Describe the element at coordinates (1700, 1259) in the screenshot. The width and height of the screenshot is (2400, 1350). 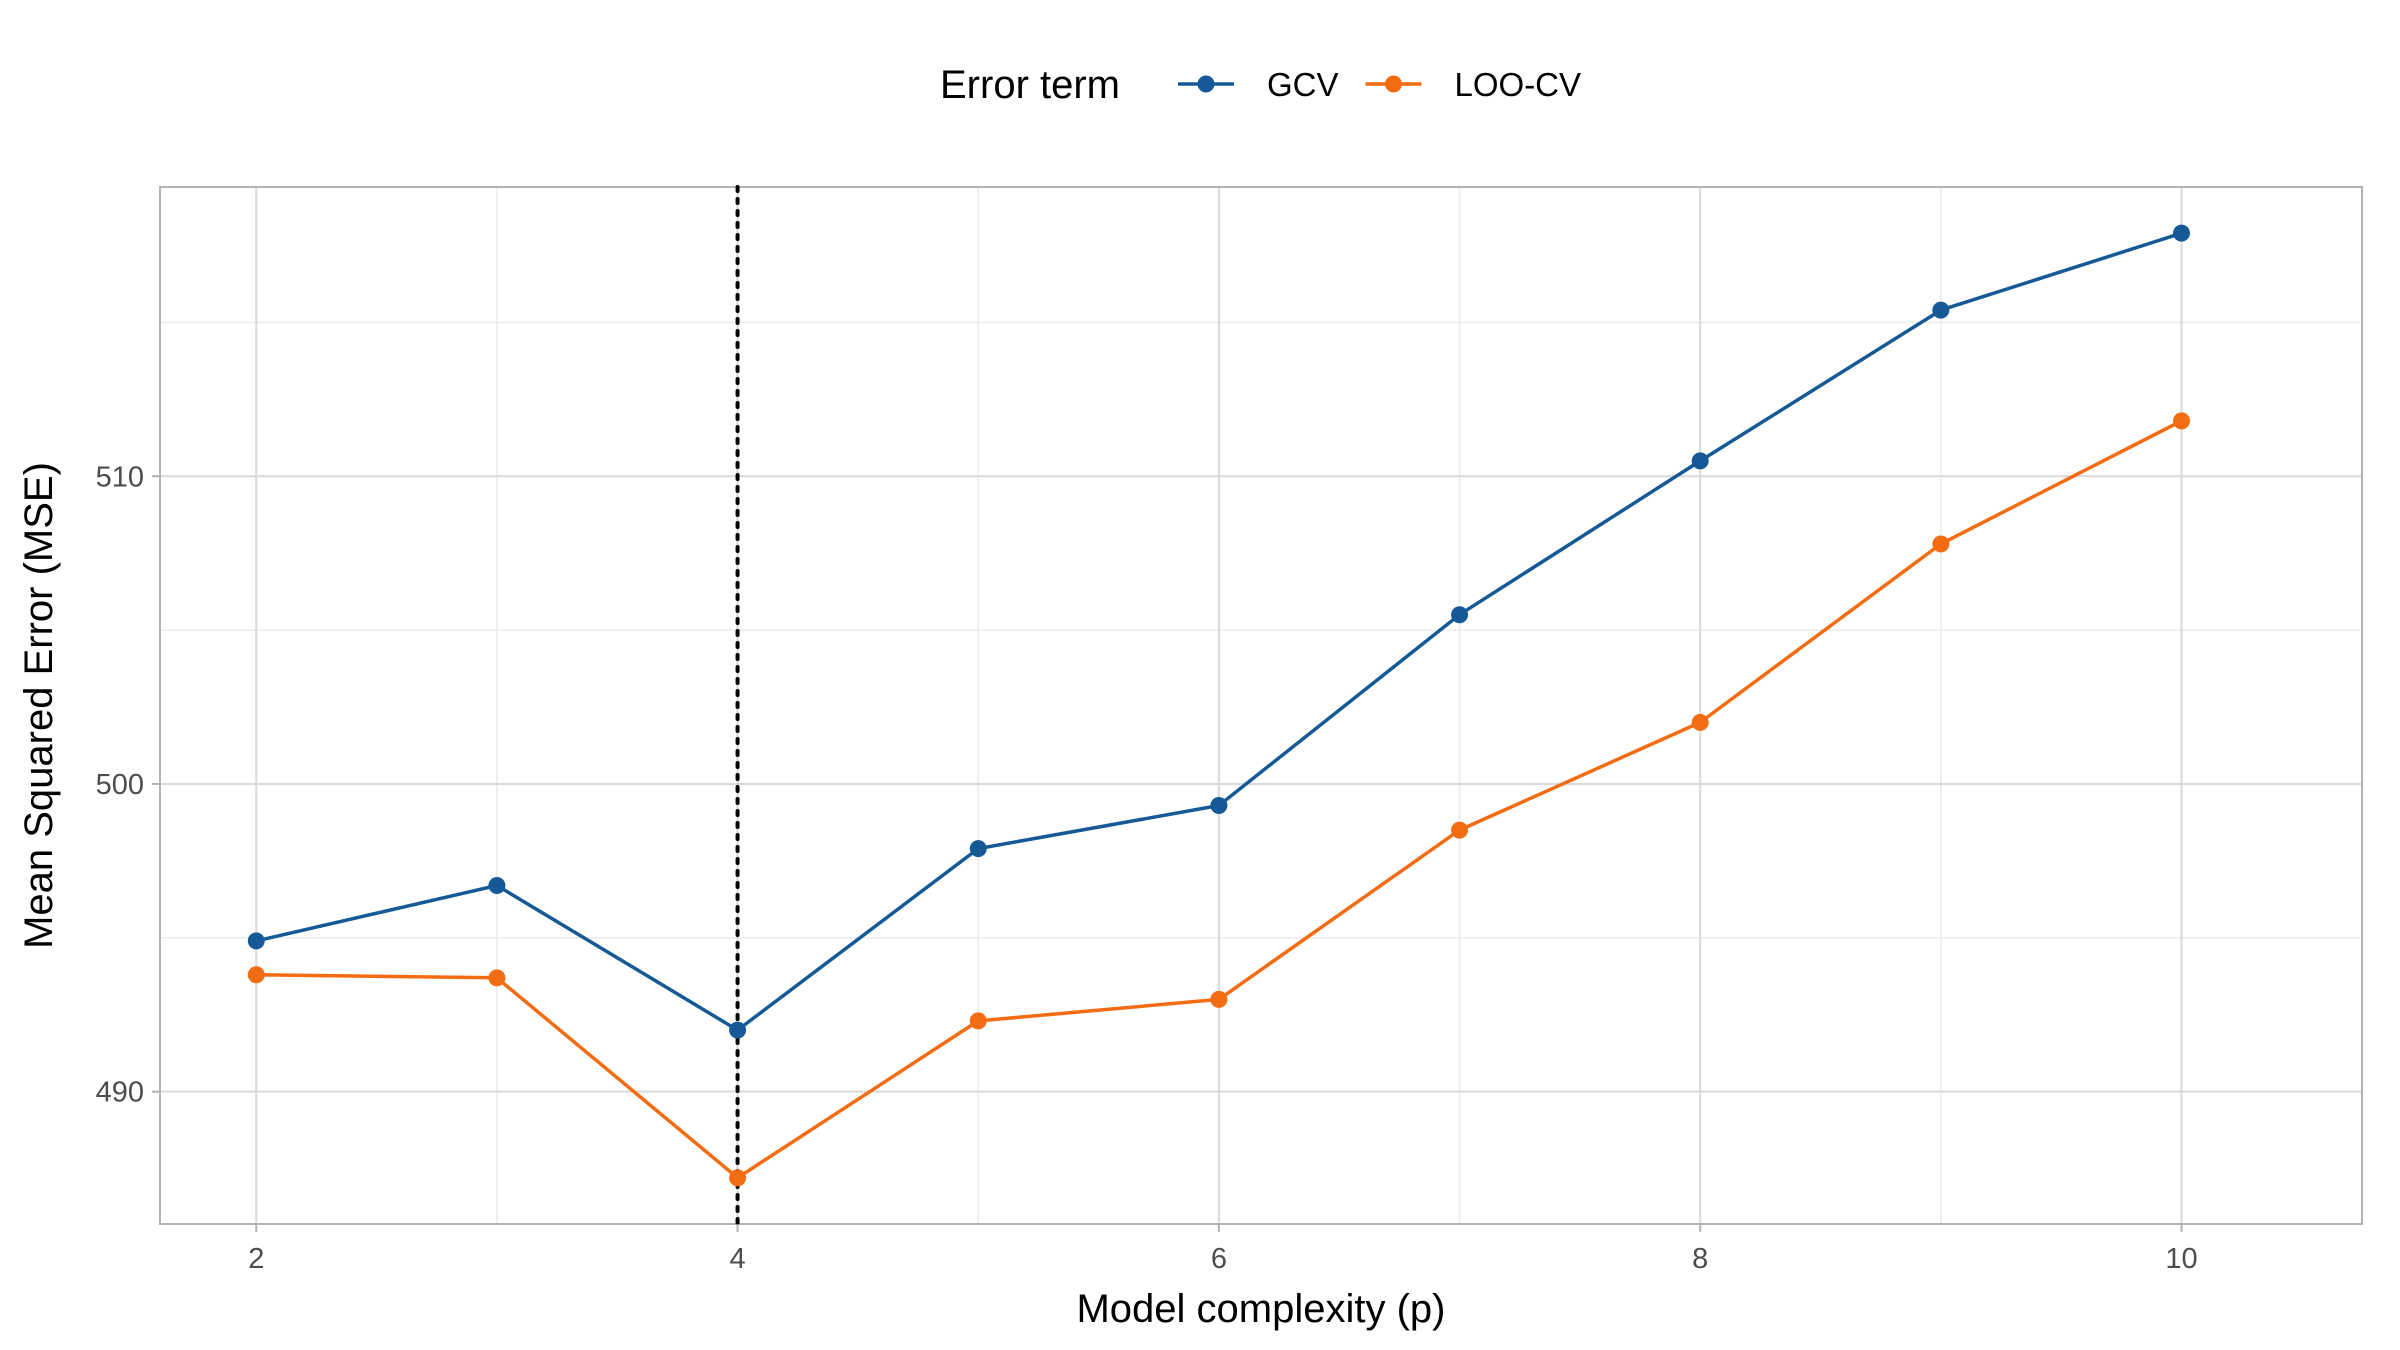
I see `x-tick-label: 8` at that location.